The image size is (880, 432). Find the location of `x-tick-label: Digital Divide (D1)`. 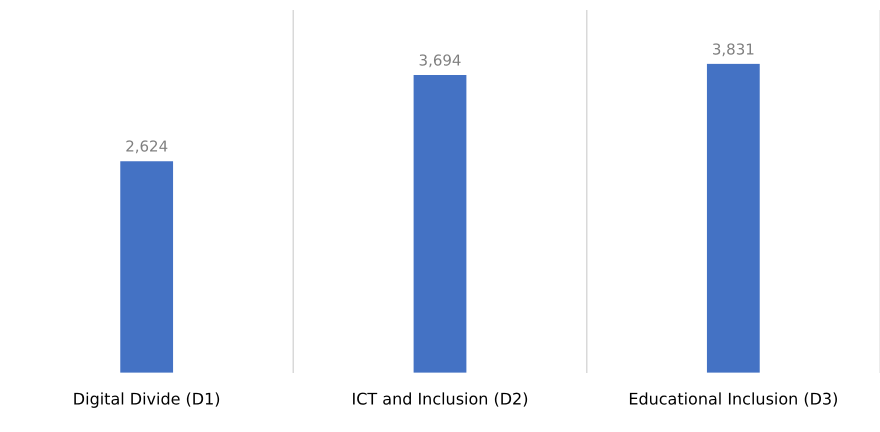

x-tick-label: Digital Divide (D1) is located at coordinates (146, 399).